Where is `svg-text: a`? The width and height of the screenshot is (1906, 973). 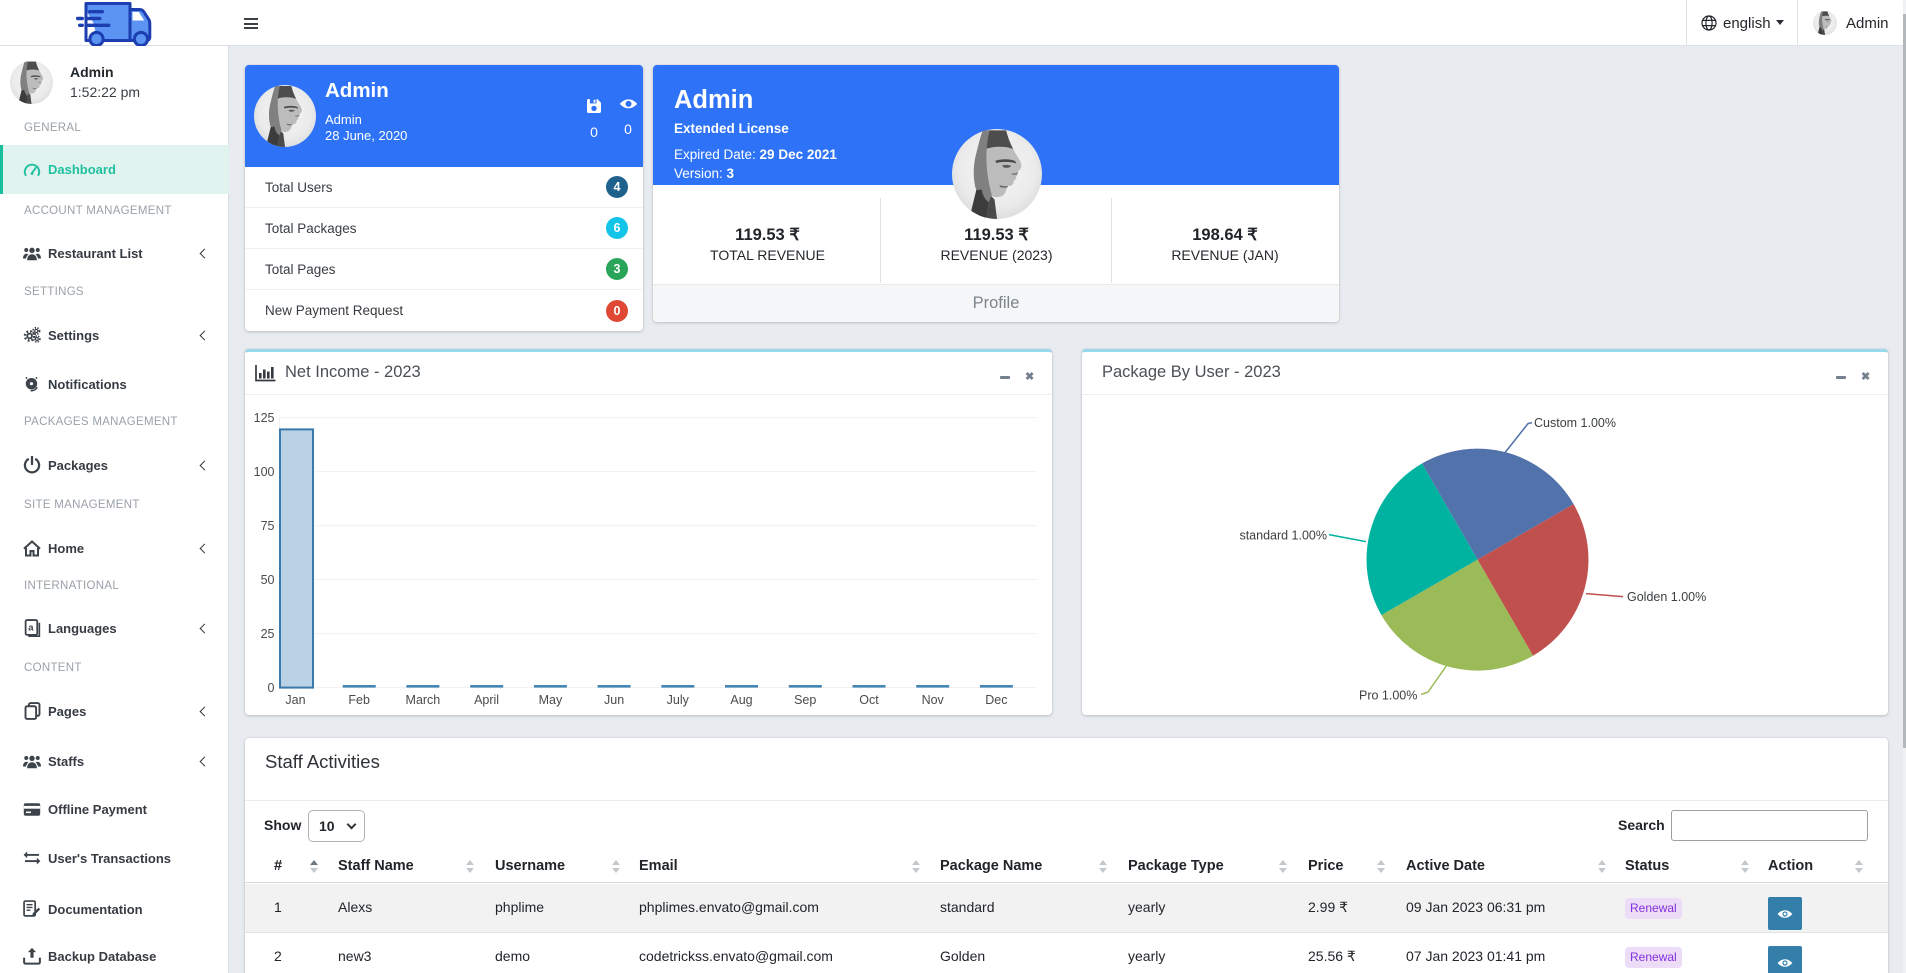
svg-text: a is located at coordinates (31, 628).